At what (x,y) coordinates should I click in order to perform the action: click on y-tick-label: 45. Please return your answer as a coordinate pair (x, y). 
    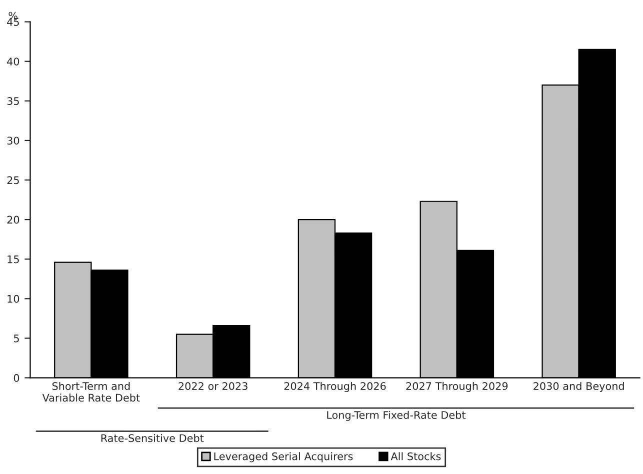
    Looking at the image, I should click on (13, 22).